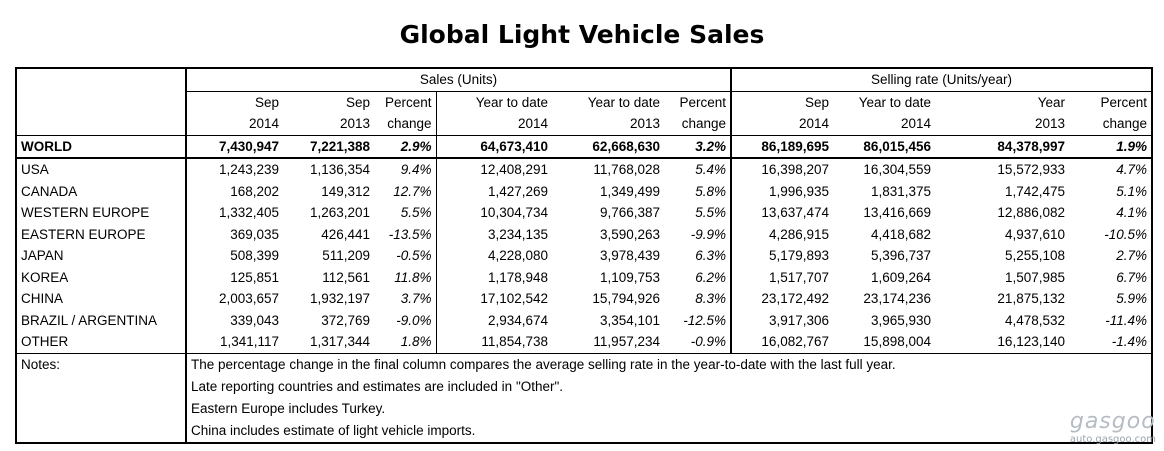 Image resolution: width=1164 pixels, height=451 pixels. What do you see at coordinates (626, 170) in the screenshot?
I see `table-cell: 11,768,028` at bounding box center [626, 170].